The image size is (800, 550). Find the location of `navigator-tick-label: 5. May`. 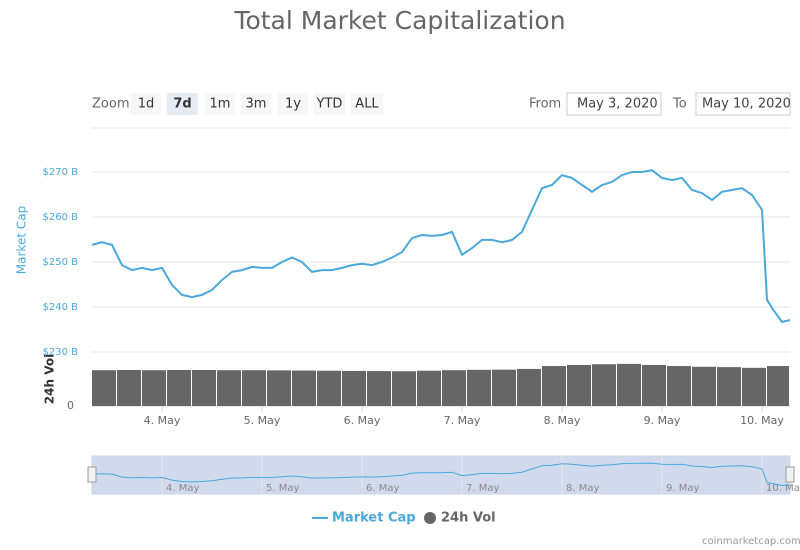

navigator-tick-label: 5. May is located at coordinates (282, 488).